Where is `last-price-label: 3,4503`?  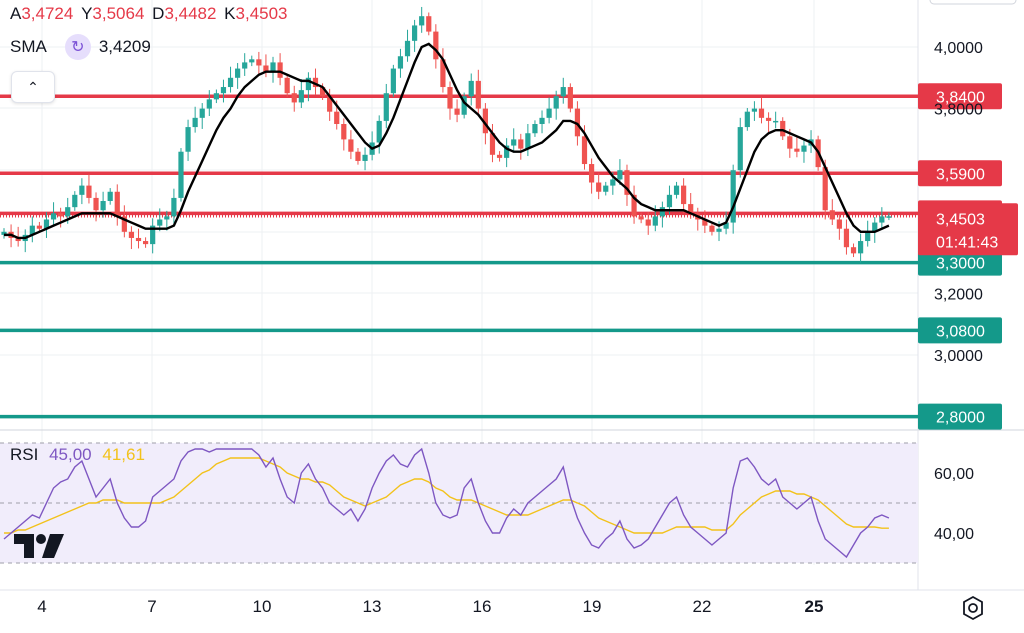
last-price-label: 3,4503 is located at coordinates (960, 219).